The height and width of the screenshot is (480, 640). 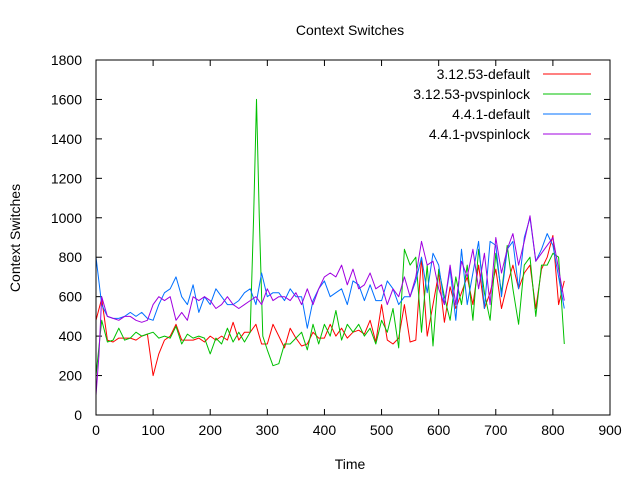 I want to click on x-tick-label: 300, so click(x=268, y=430).